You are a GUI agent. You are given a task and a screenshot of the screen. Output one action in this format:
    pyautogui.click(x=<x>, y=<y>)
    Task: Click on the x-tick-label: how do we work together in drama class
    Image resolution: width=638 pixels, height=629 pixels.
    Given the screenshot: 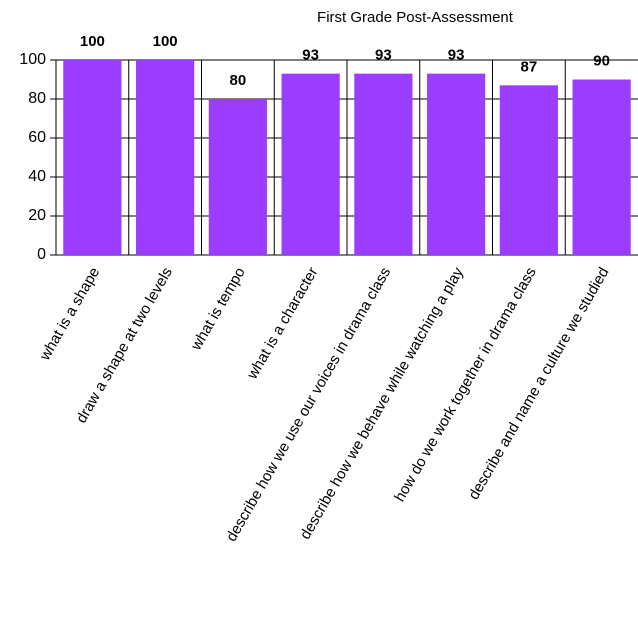 What is the action you would take?
    pyautogui.click(x=465, y=384)
    